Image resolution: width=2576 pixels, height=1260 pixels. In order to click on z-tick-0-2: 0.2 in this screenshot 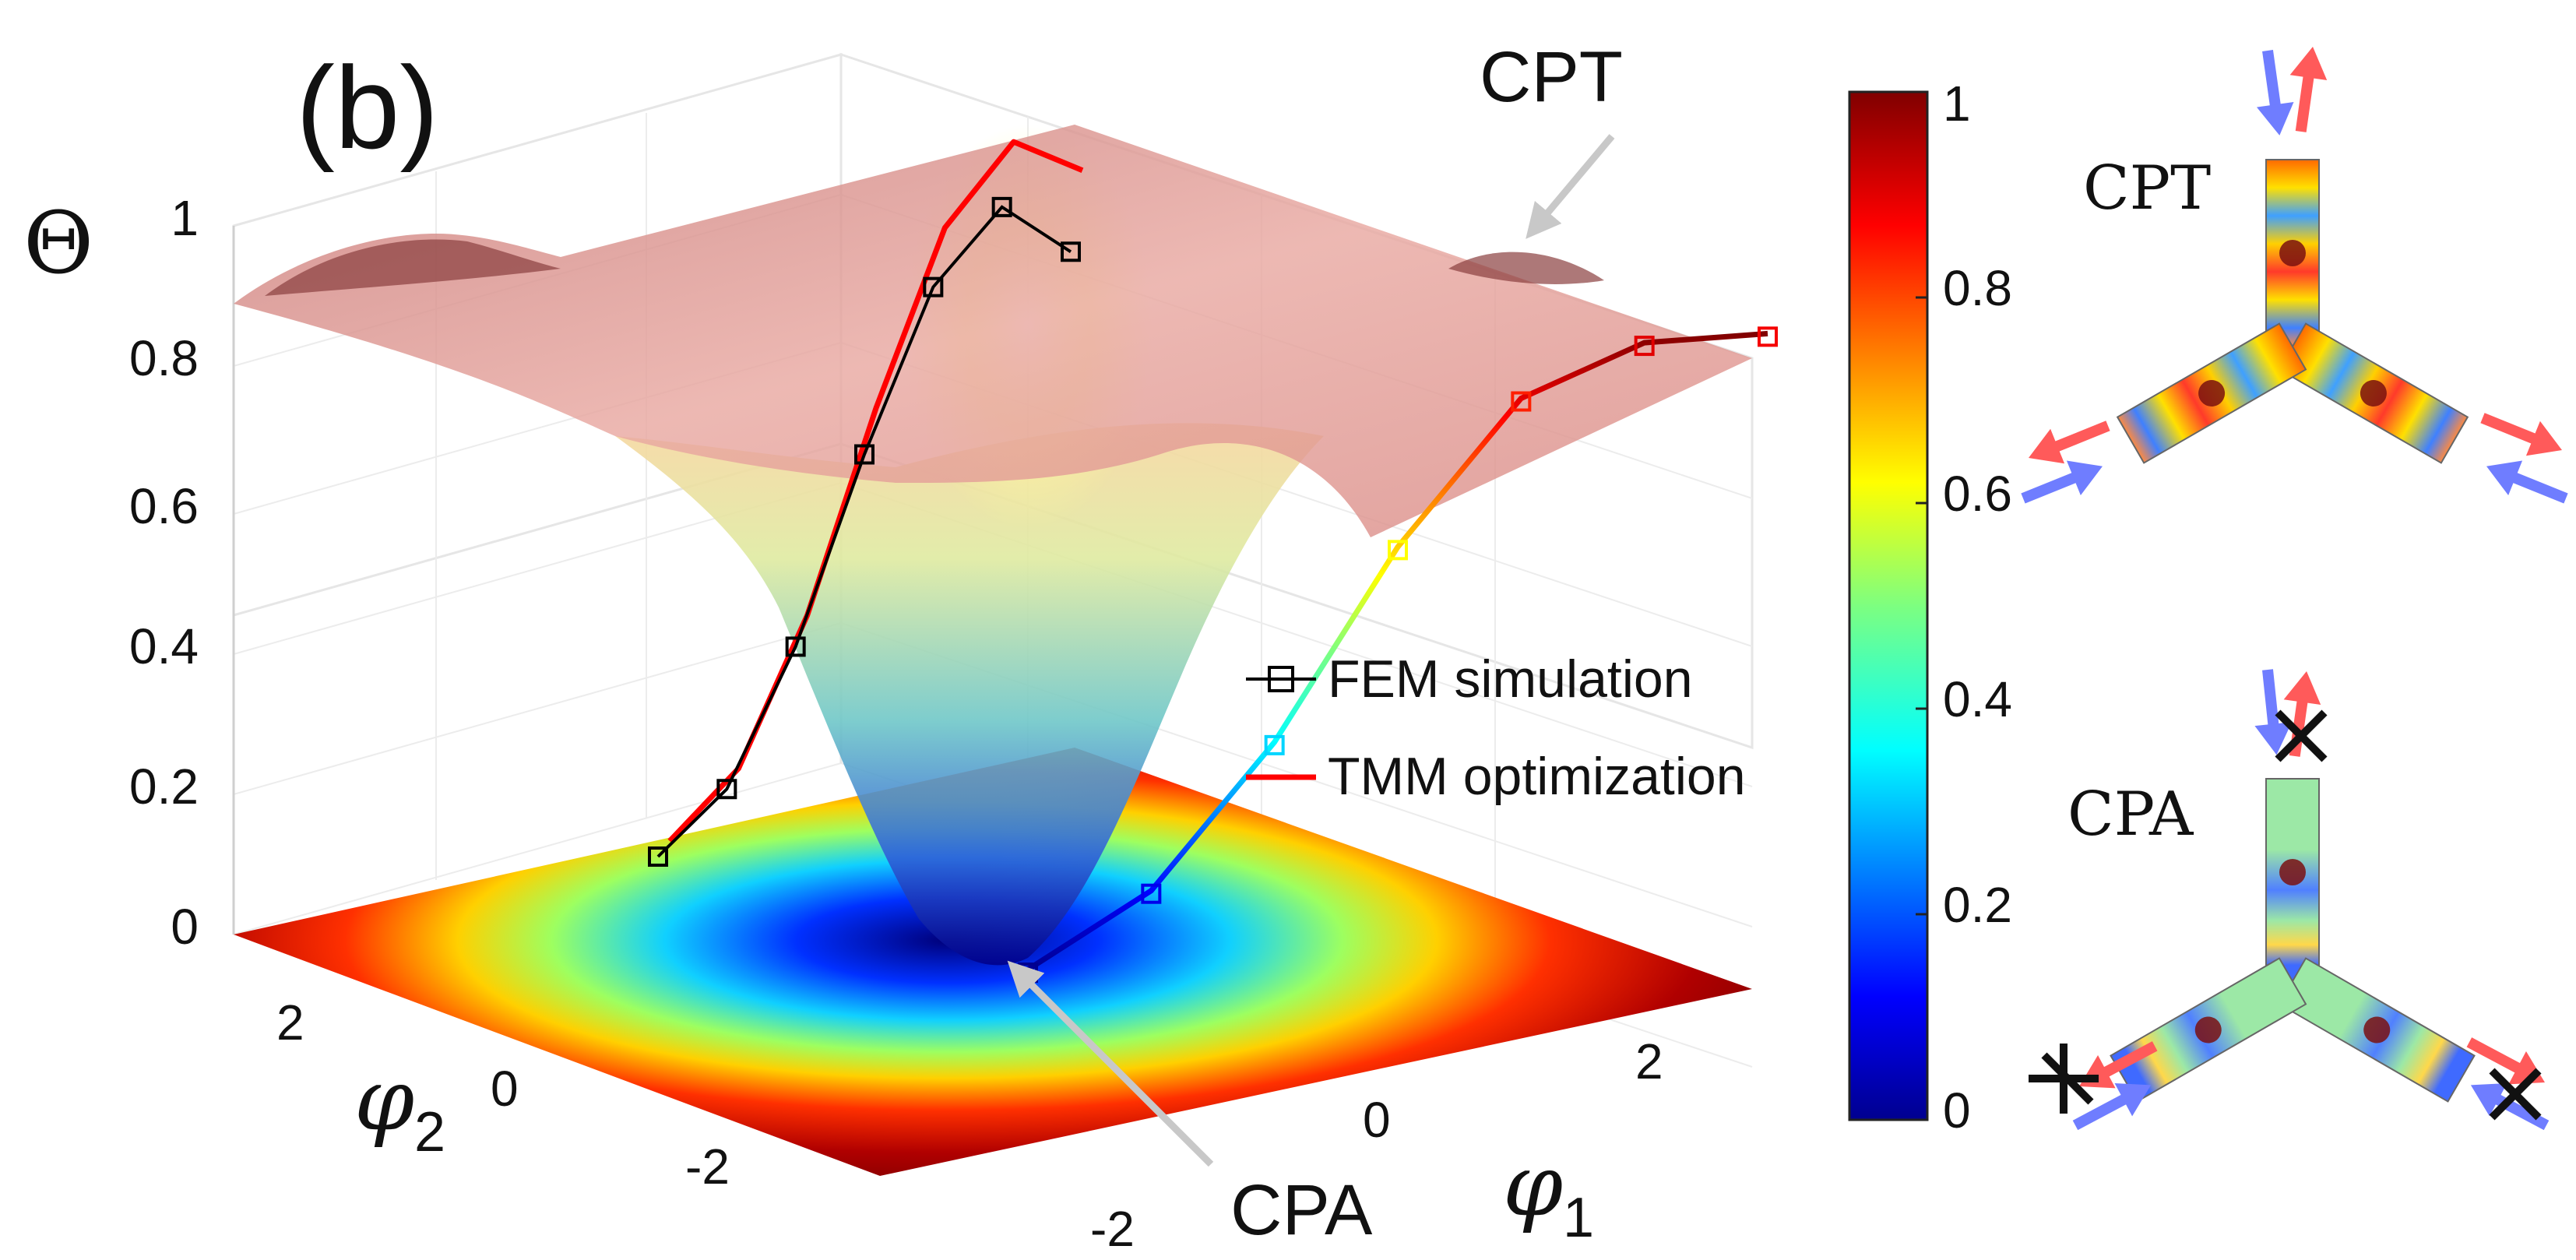, I will do `click(164, 786)`.